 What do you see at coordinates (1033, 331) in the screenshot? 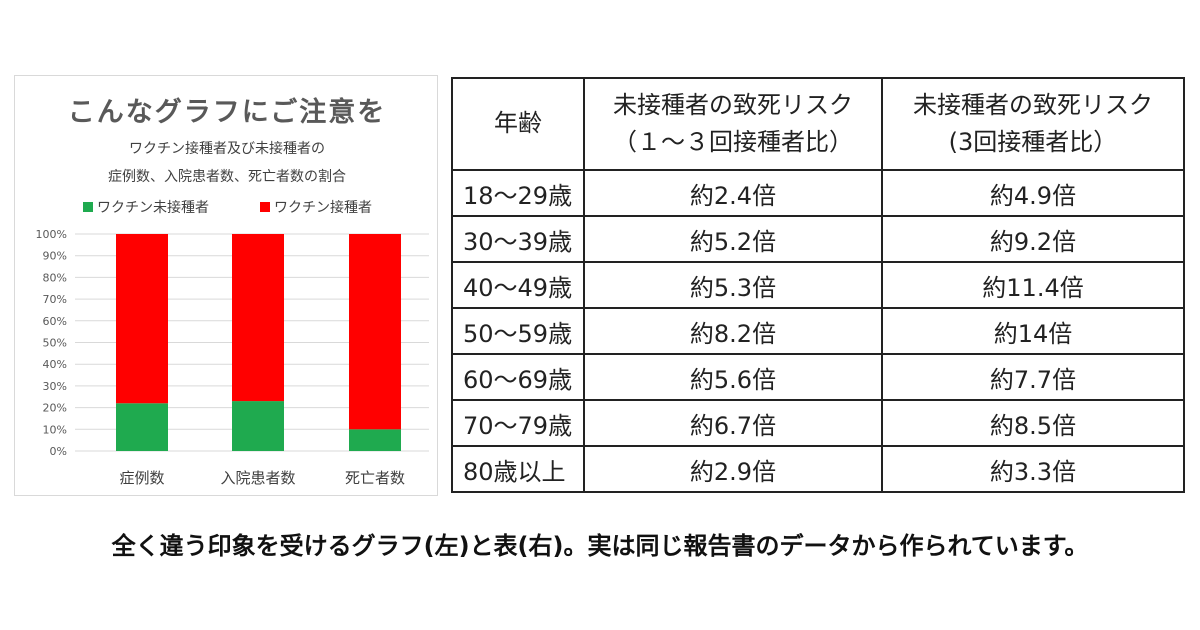
I see `risk-3-cell: 約14倍` at bounding box center [1033, 331].